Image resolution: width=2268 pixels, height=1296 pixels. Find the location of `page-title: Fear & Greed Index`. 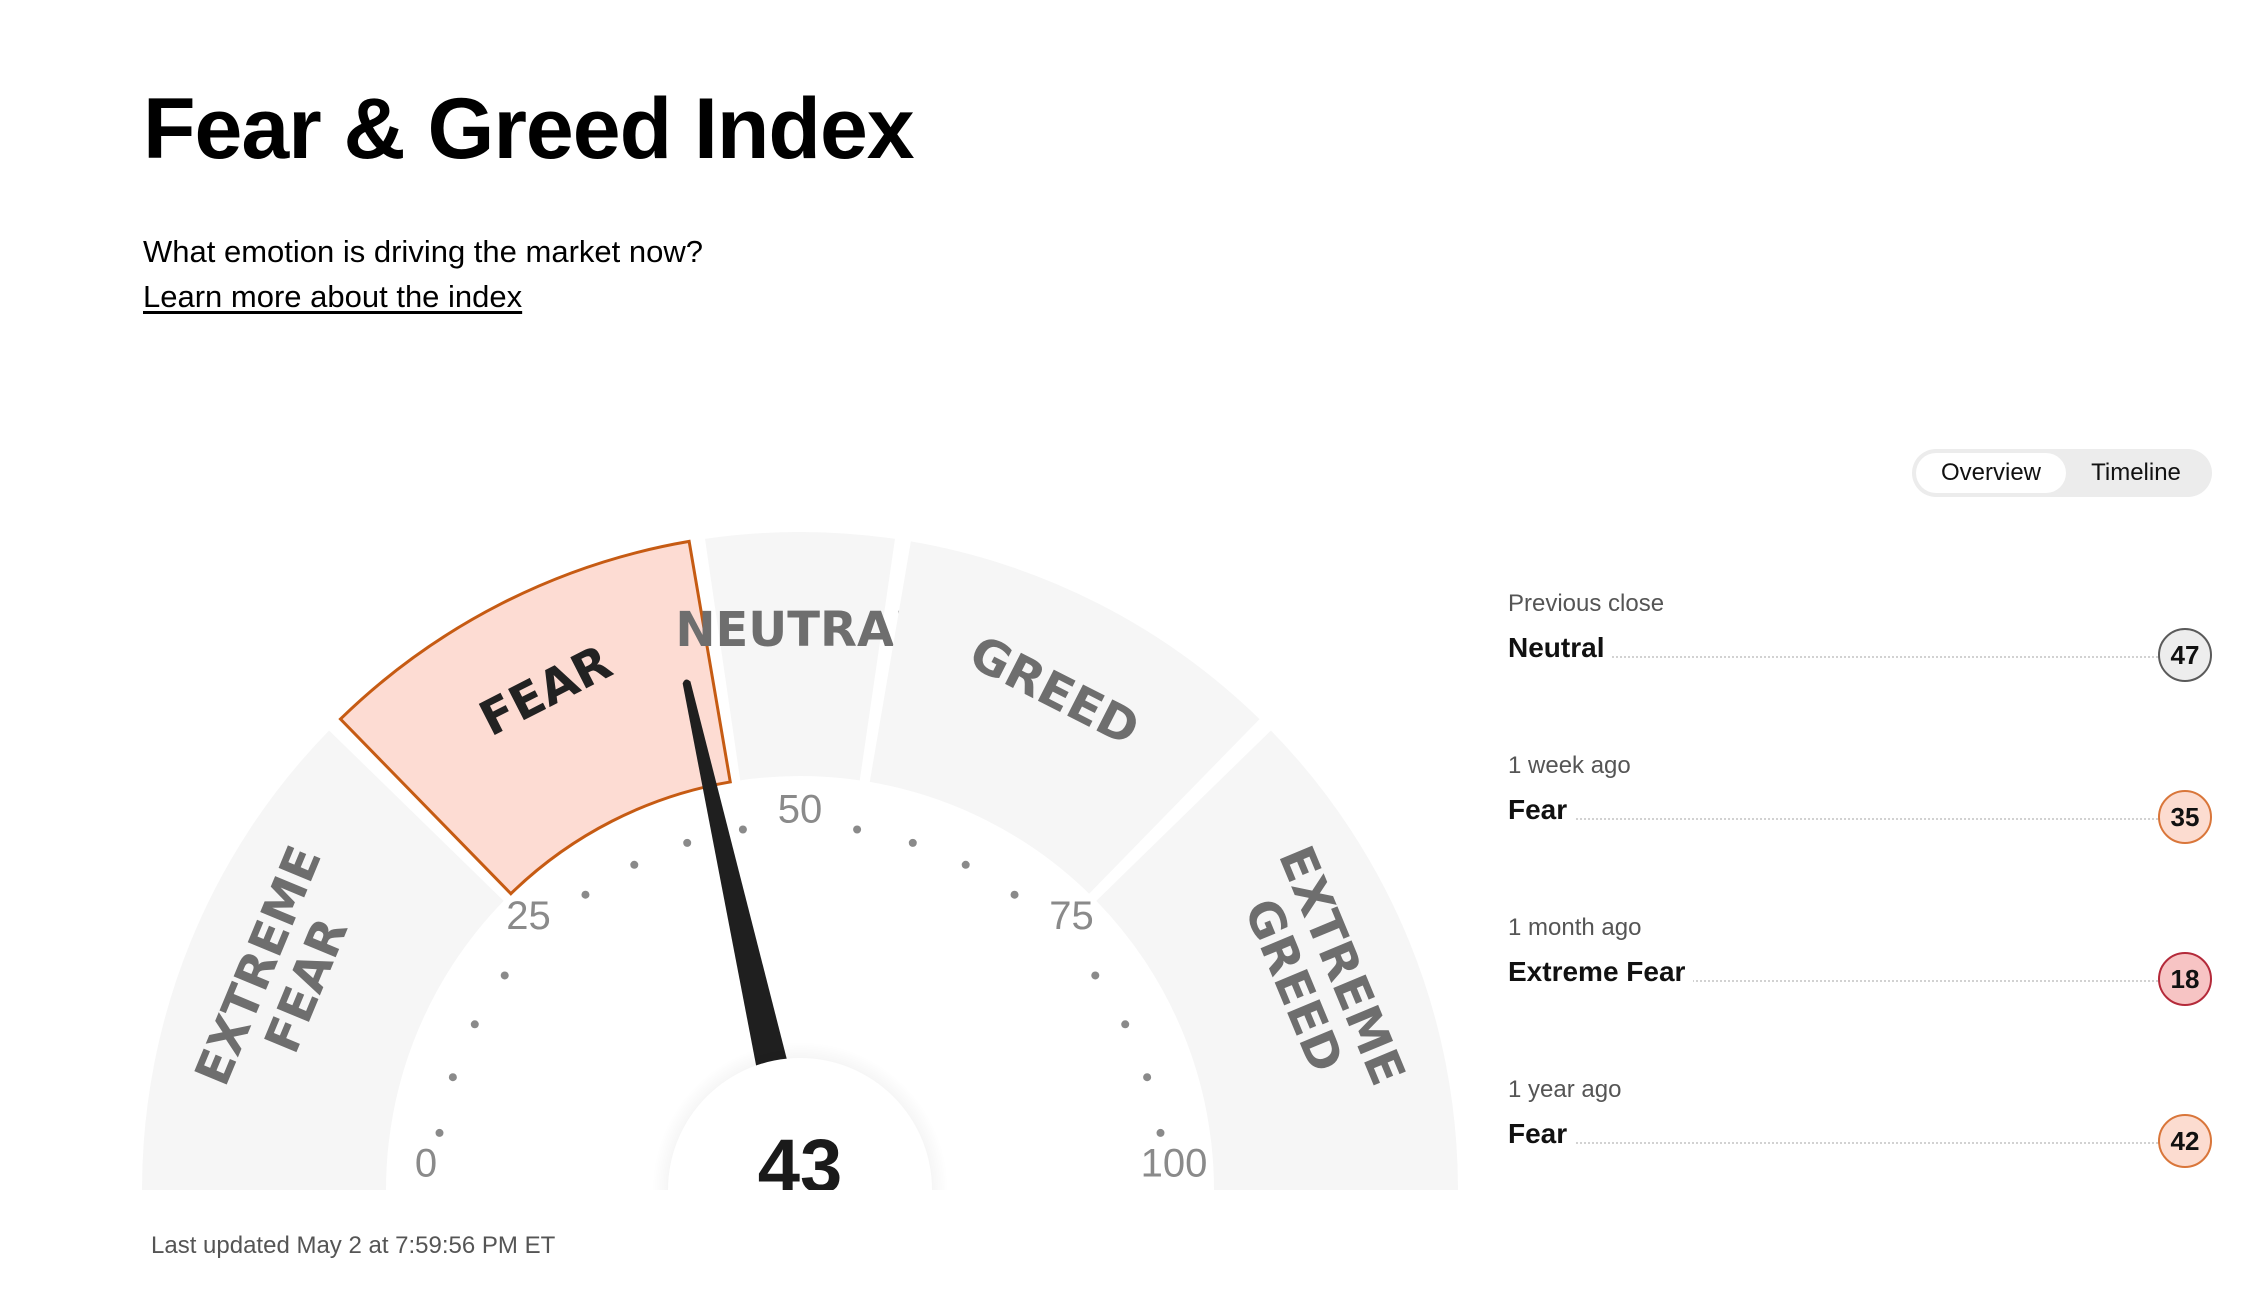

page-title: Fear & Greed Index is located at coordinates (529, 129).